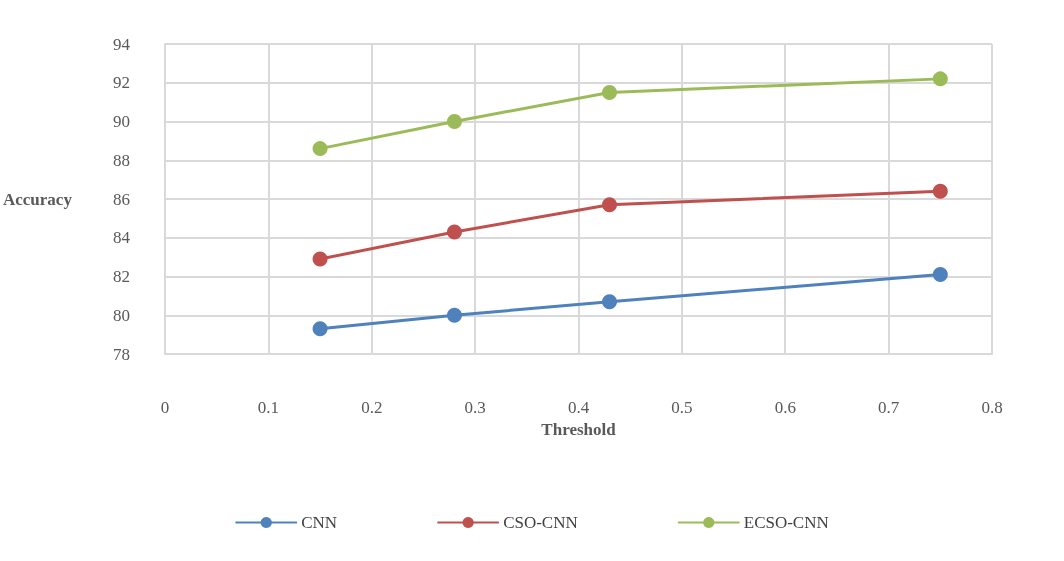 This screenshot has width=1064, height=561. Describe the element at coordinates (889, 407) in the screenshot. I see `x-tick-label: 0.7` at that location.